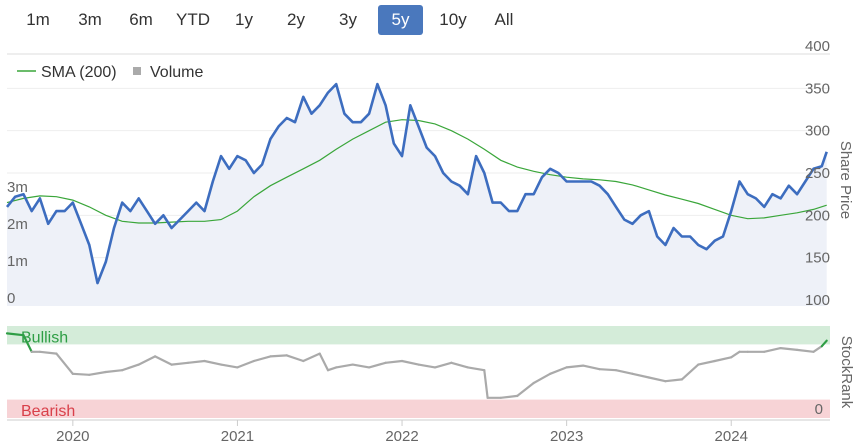 This screenshot has width=857, height=445. What do you see at coordinates (296, 19) in the screenshot?
I see `range-2y-button: 2y` at bounding box center [296, 19].